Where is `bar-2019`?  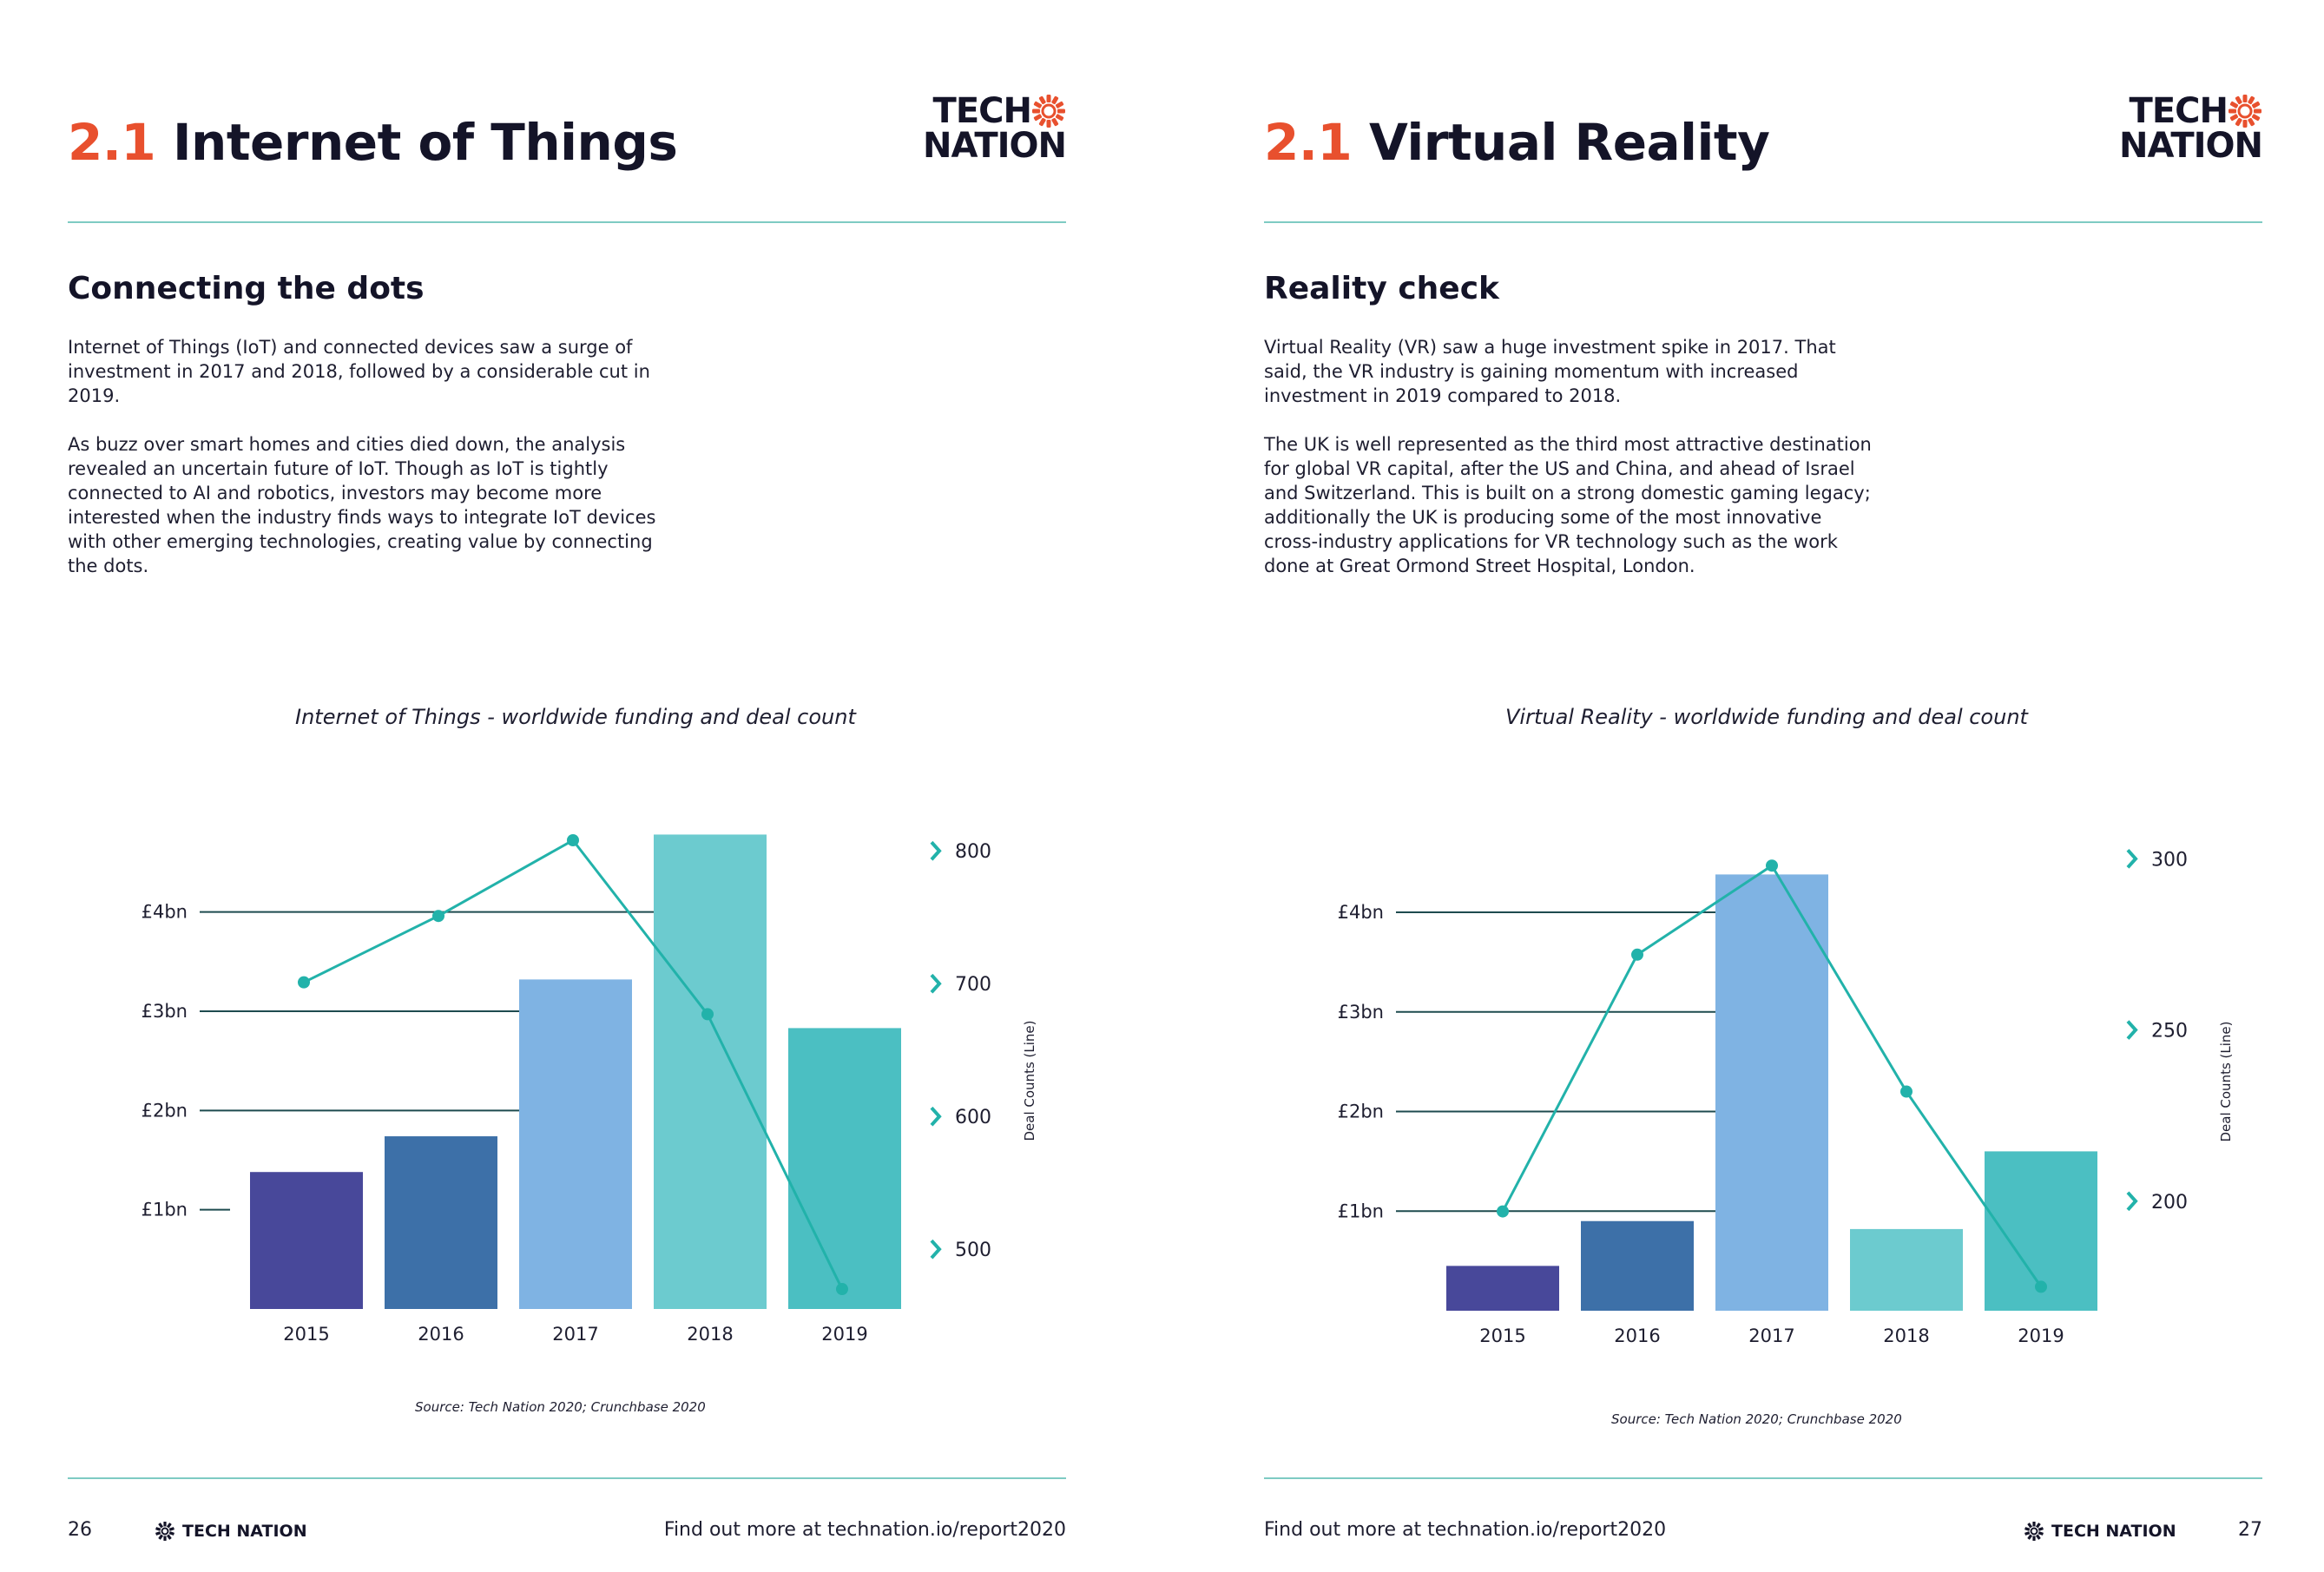
bar-2019 is located at coordinates (845, 1168).